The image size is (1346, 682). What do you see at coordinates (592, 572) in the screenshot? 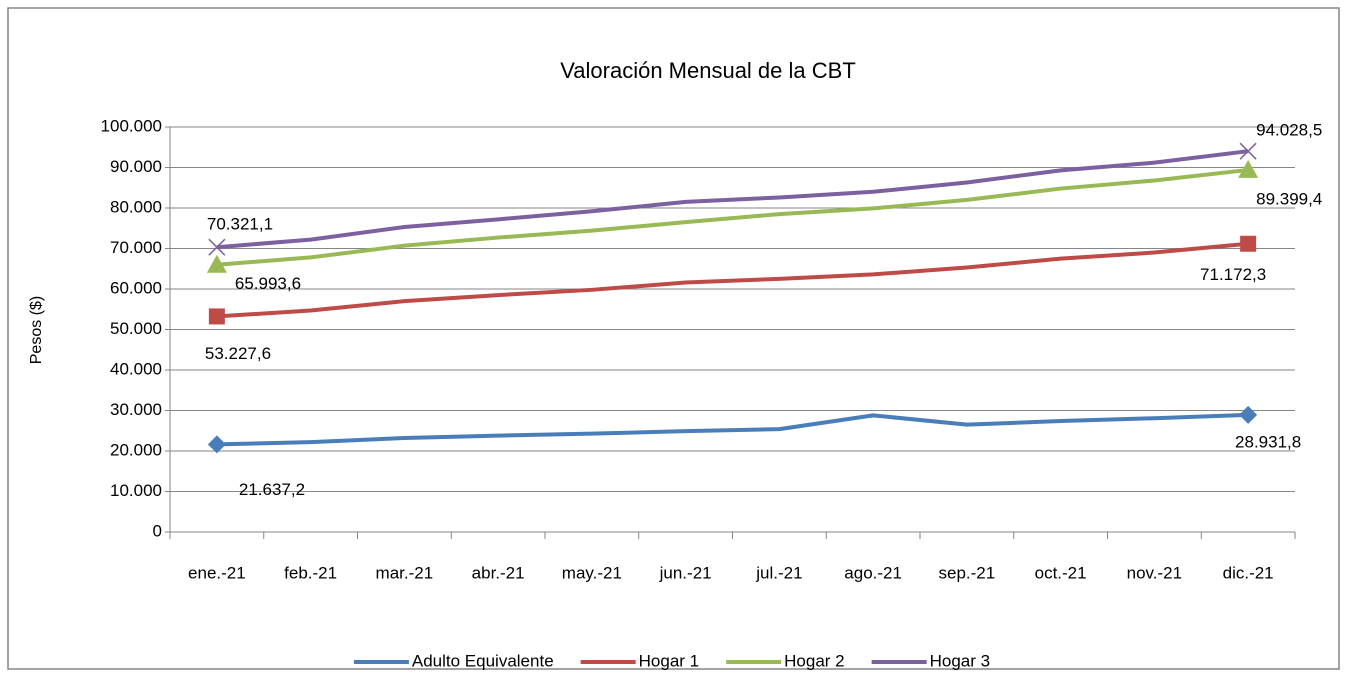
I see `x-tick-label: may.-21` at bounding box center [592, 572].